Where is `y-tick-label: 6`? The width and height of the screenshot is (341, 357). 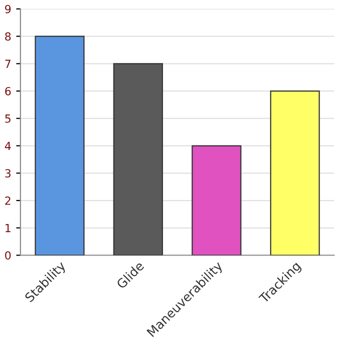 y-tick-label: 6 is located at coordinates (8, 91).